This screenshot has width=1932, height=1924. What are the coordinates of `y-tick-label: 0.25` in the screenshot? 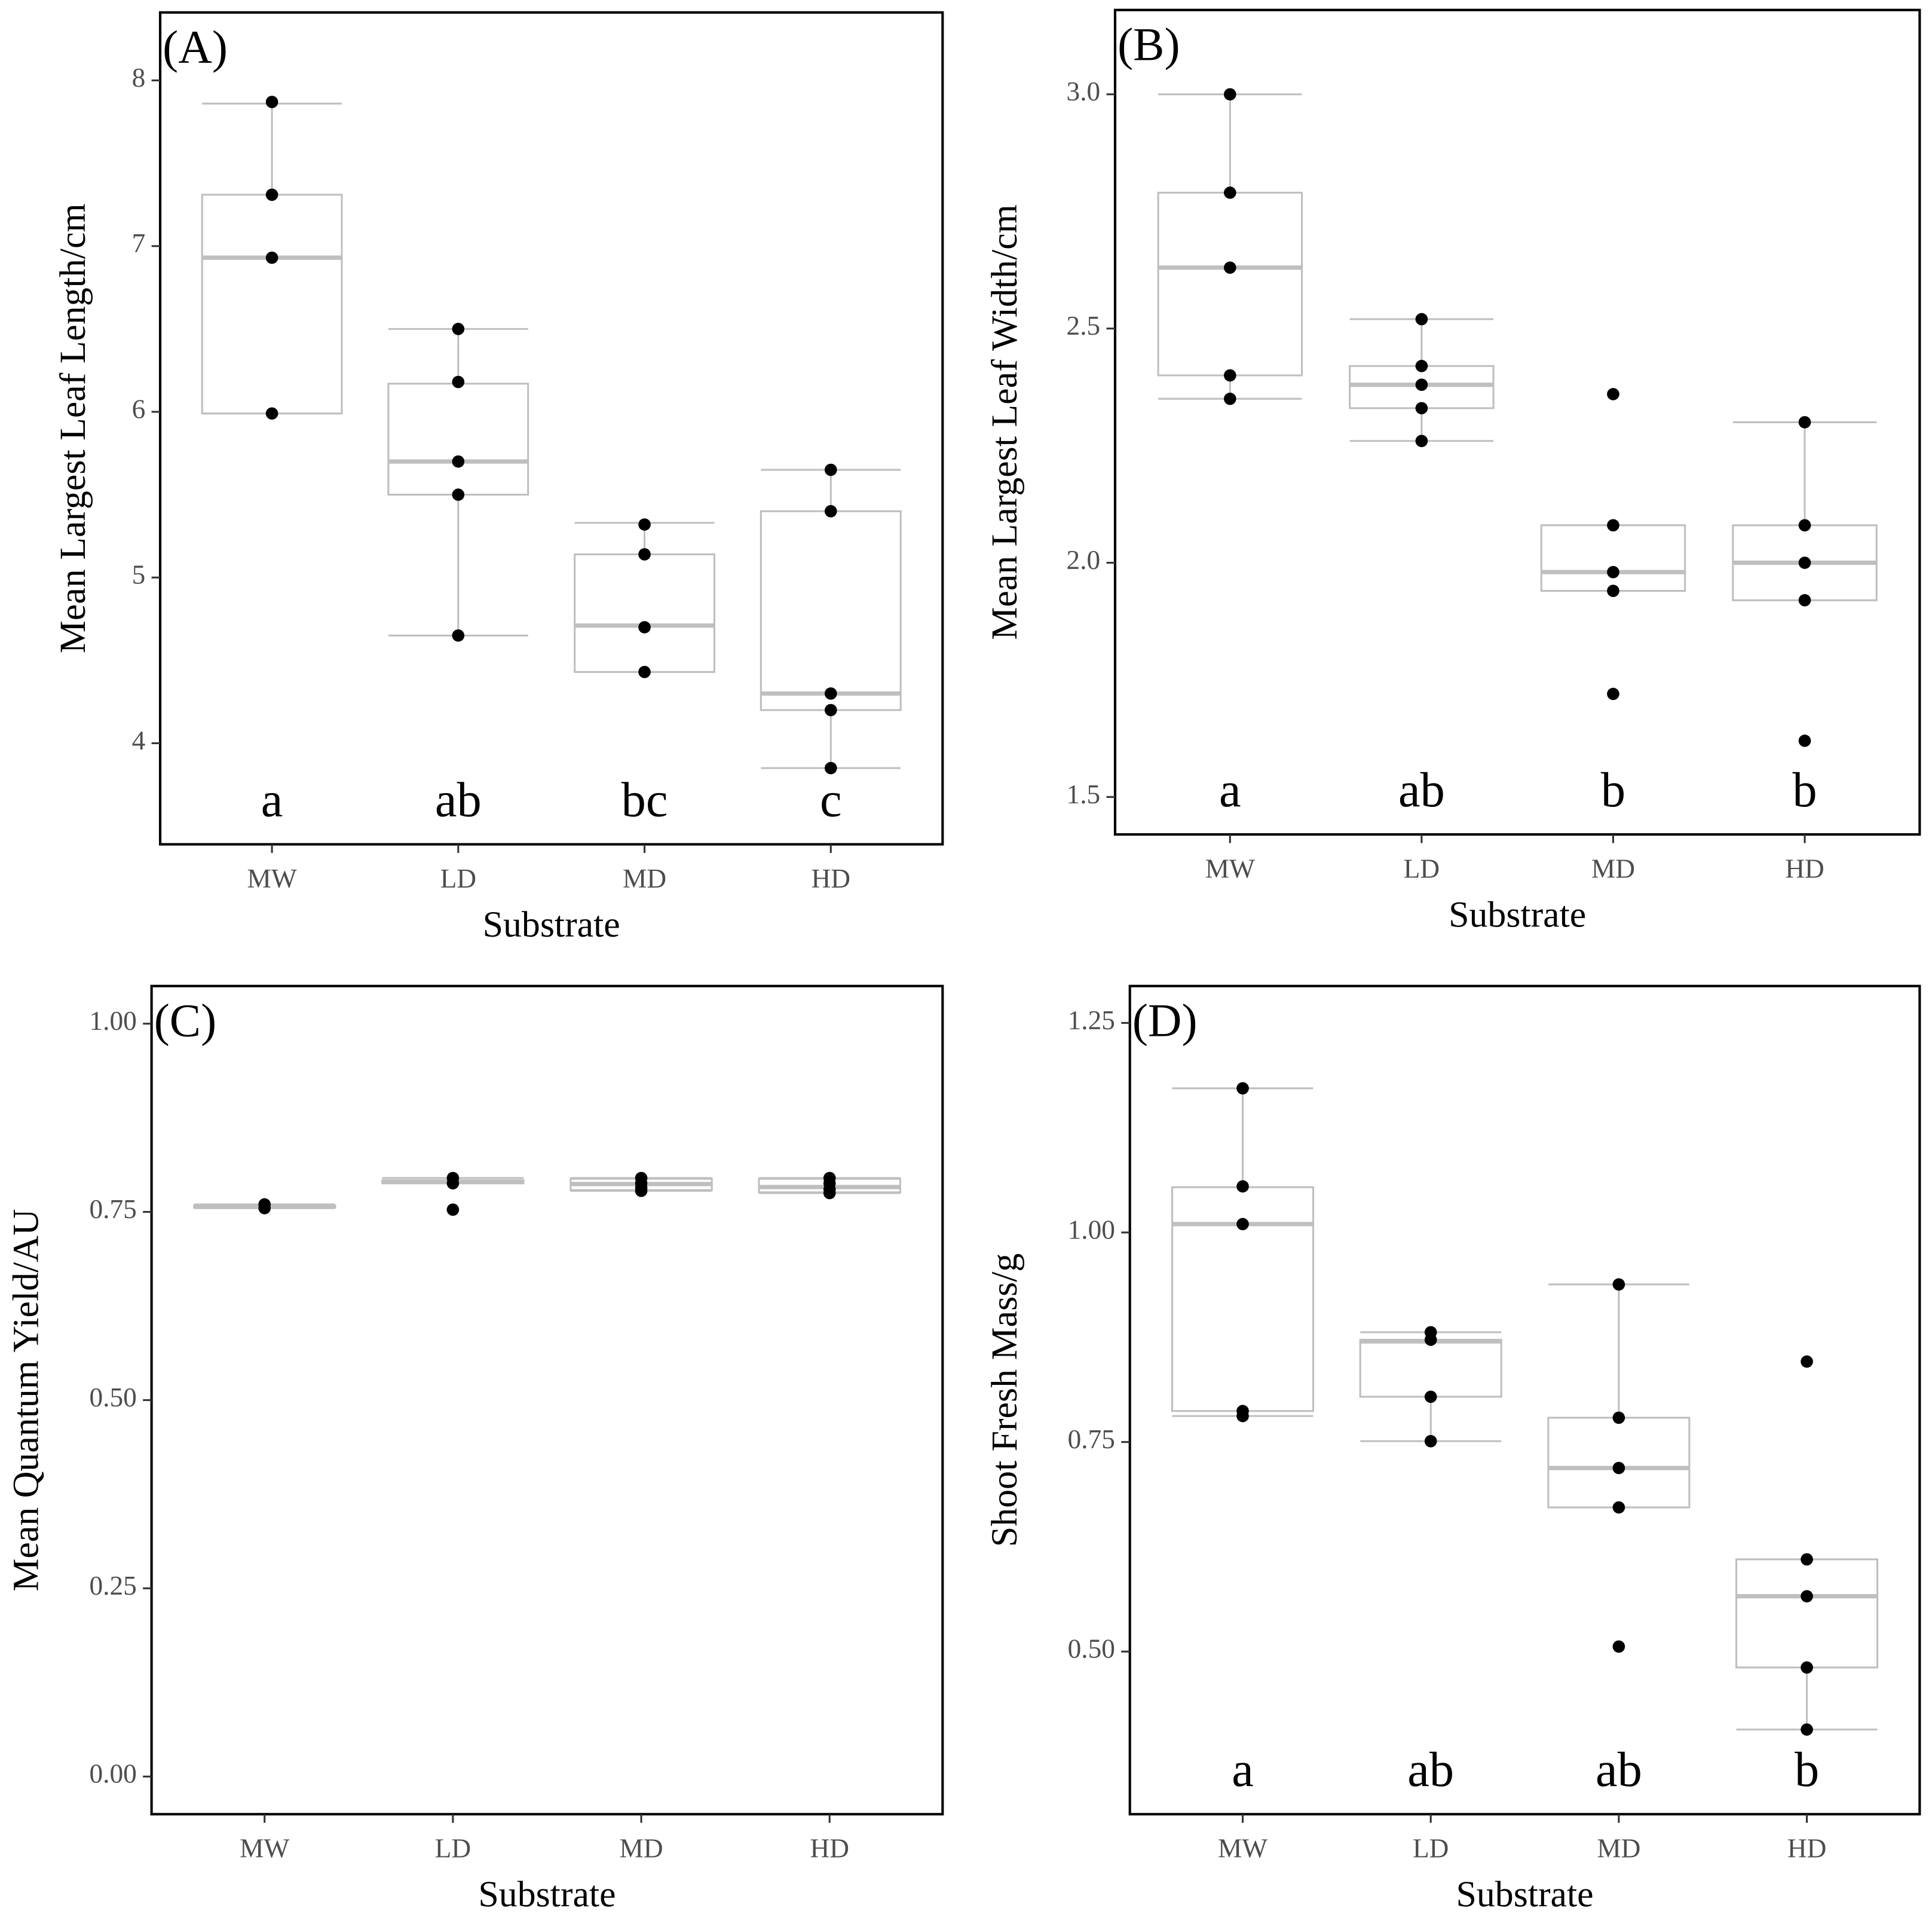 It's located at (113, 1586).